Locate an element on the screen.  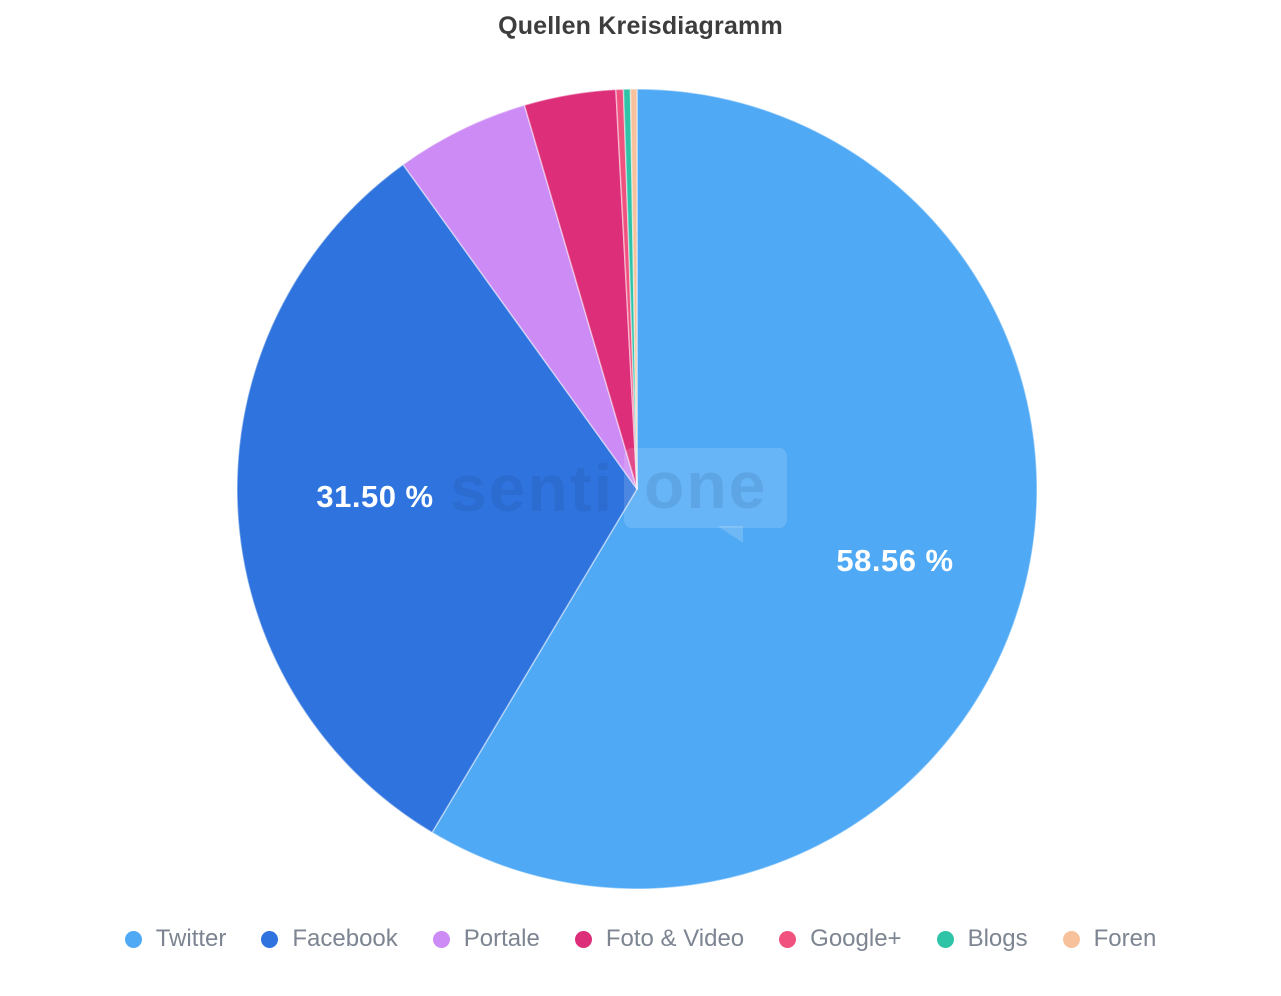
pie-slice-blogs is located at coordinates (630, 289).